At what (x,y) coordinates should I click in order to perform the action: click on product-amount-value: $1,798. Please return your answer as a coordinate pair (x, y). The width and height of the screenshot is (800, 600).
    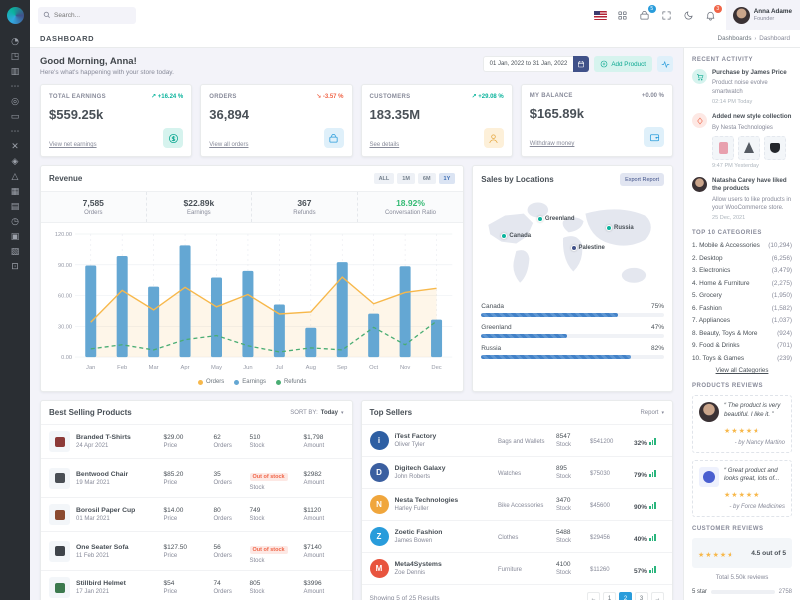
    Looking at the image, I should click on (313, 438).